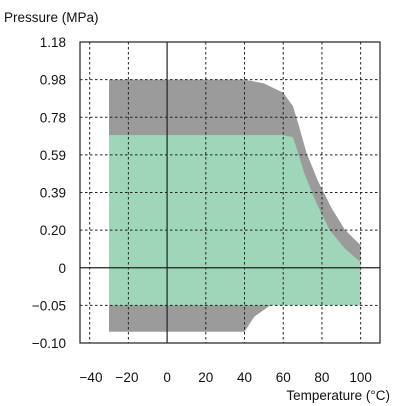 This screenshot has width=396, height=406. Describe the element at coordinates (53, 155) in the screenshot. I see `y-tick-label: 0.59` at that location.